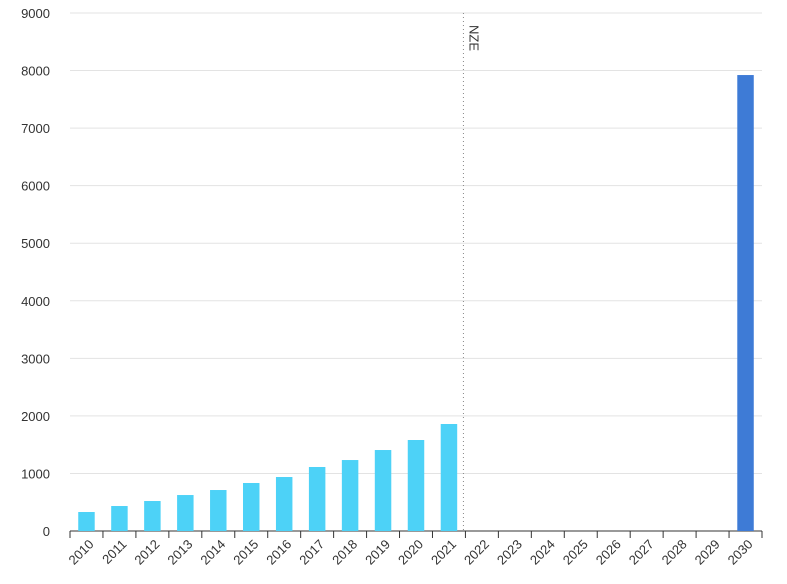 Image resolution: width=787 pixels, height=584 pixels. What do you see at coordinates (212, 552) in the screenshot?
I see `x-tick-label: 2014` at bounding box center [212, 552].